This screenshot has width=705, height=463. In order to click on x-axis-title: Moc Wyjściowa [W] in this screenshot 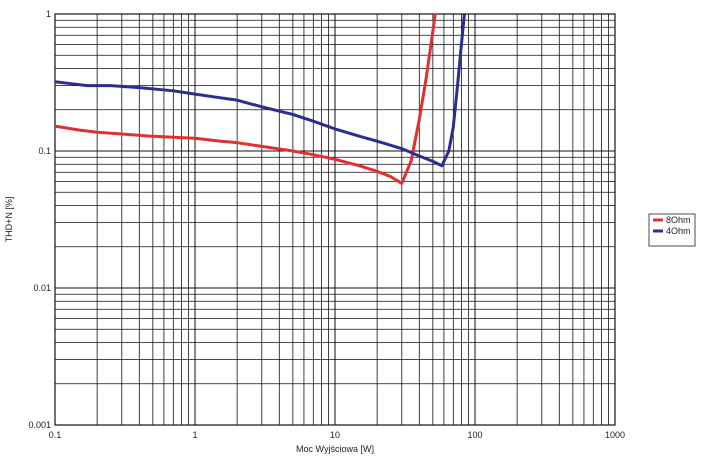, I will do `click(335, 449)`.